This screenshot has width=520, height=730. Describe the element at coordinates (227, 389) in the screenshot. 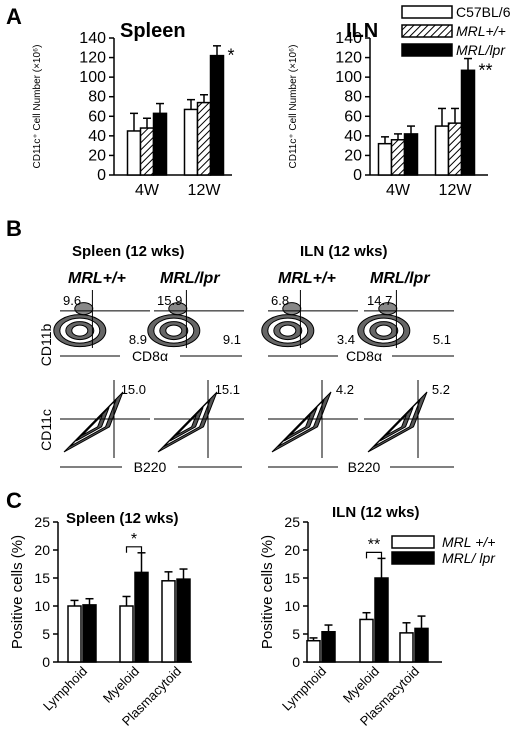

I see `quadrant-value-upper-right: 15.1` at that location.